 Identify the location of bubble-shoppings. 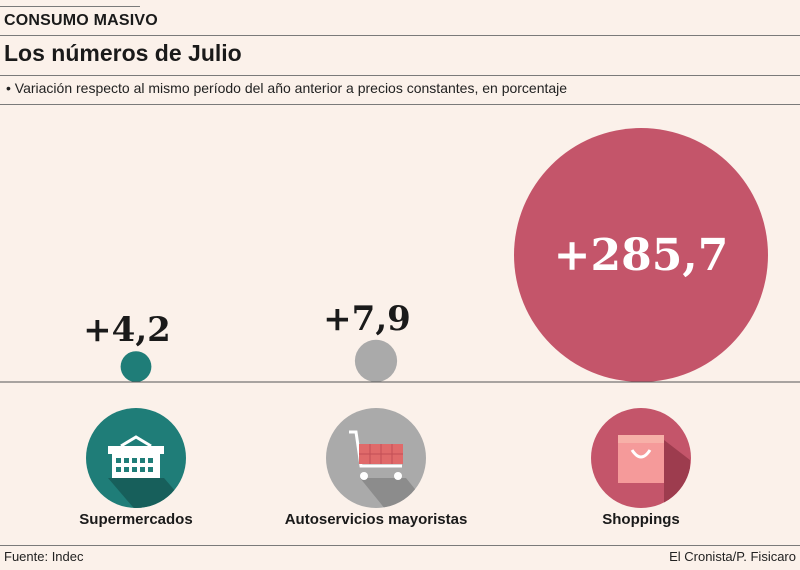
(641, 255).